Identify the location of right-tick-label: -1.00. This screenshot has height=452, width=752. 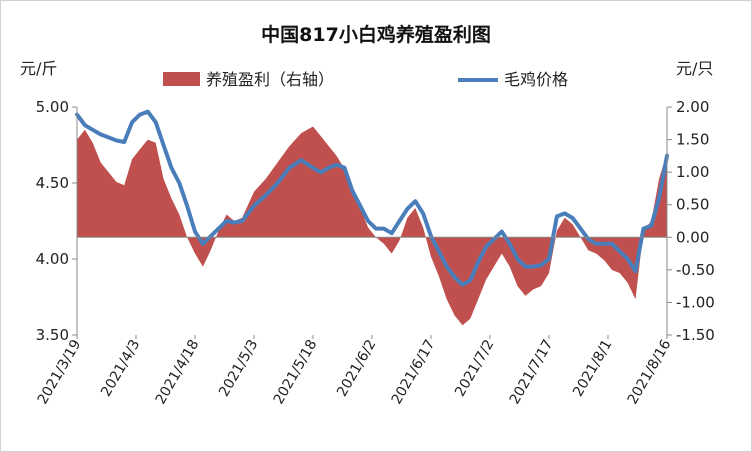
(695, 302).